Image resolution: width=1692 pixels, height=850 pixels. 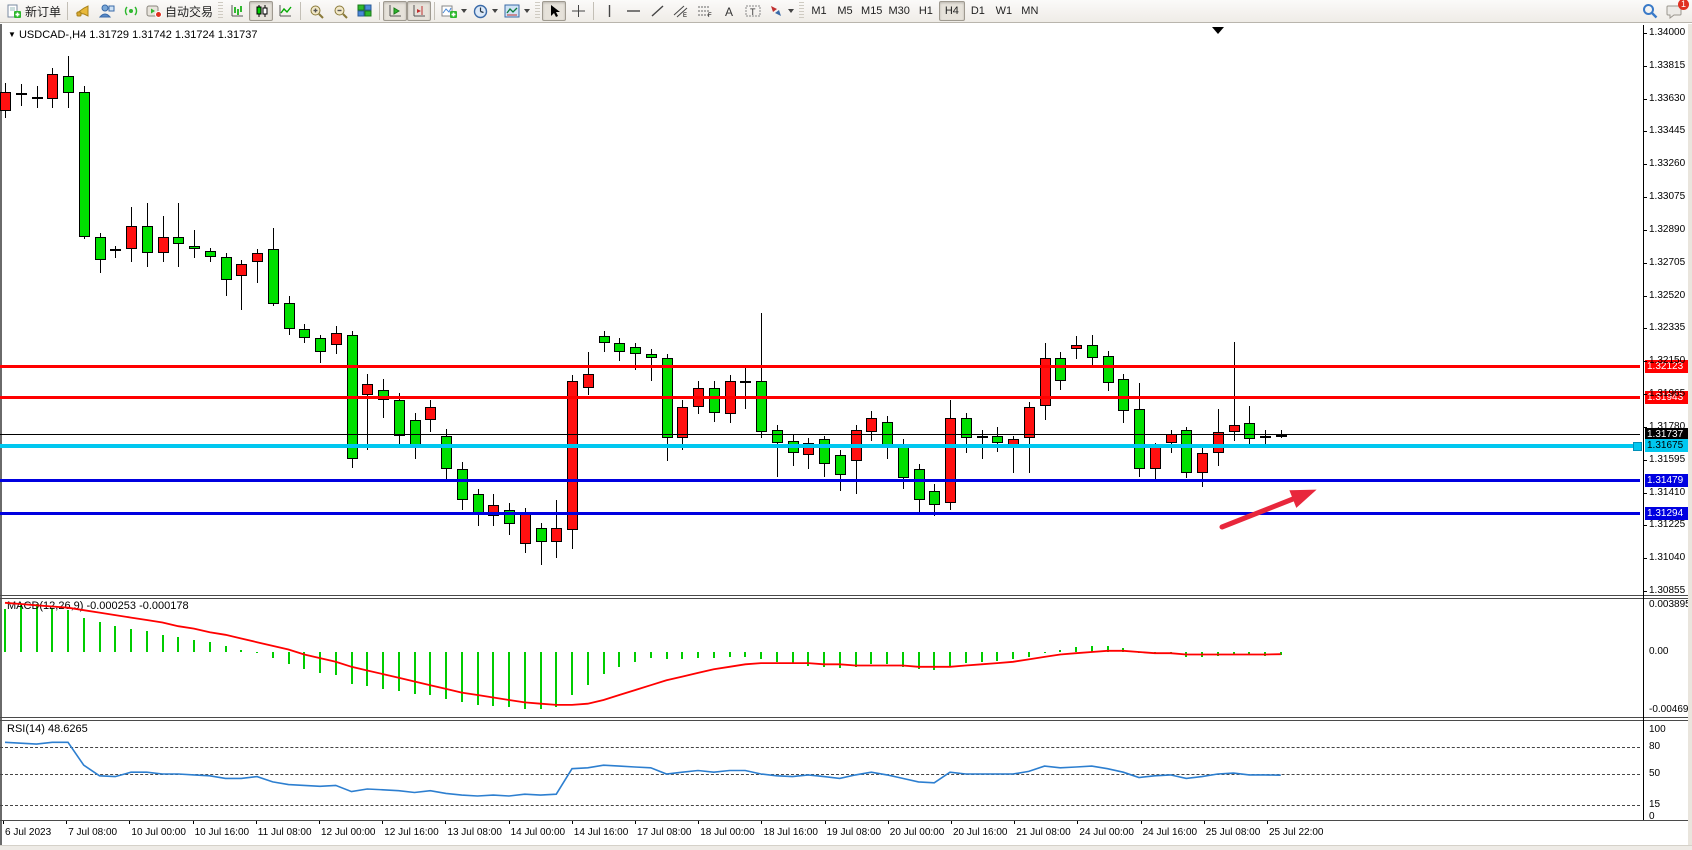 What do you see at coordinates (285, 11) in the screenshot?
I see `line-chart-button` at bounding box center [285, 11].